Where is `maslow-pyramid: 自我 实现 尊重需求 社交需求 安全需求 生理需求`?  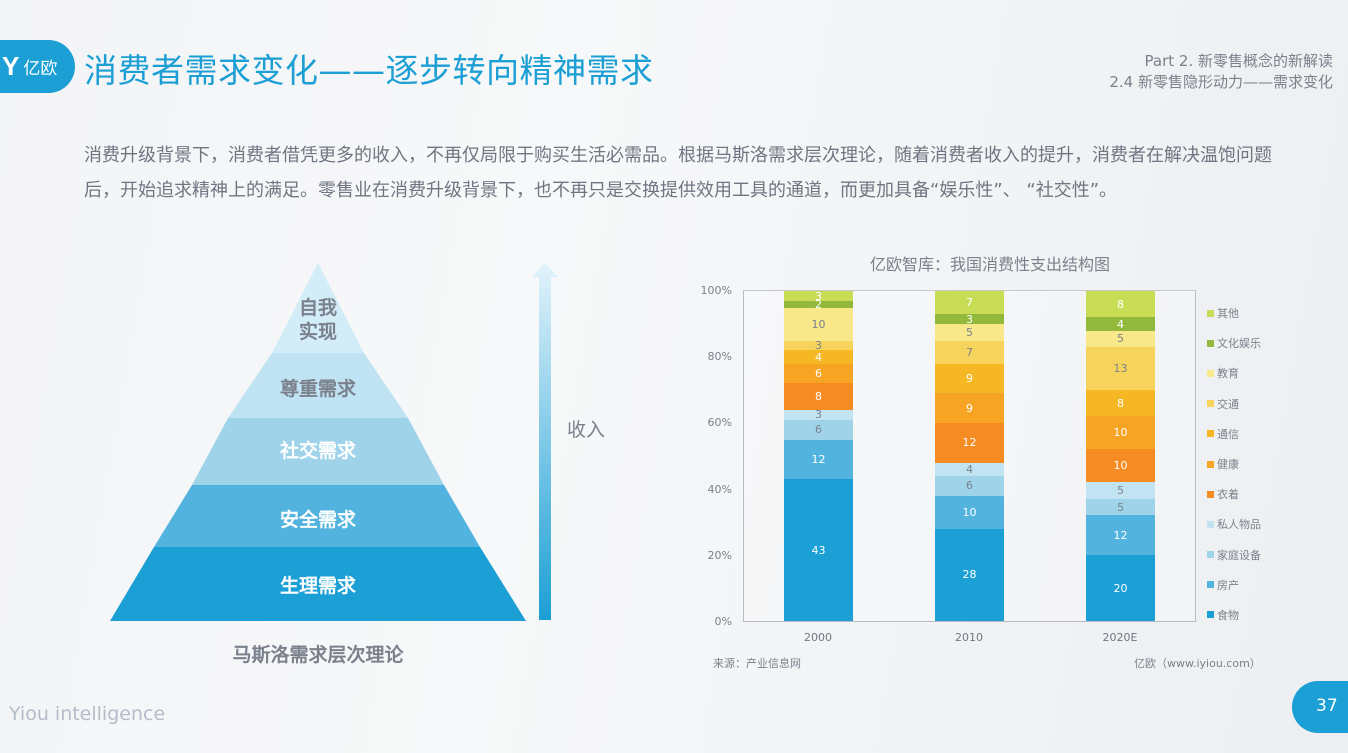
maslow-pyramid: 自我 实现 尊重需求 社交需求 安全需求 生理需求 is located at coordinates (318, 442).